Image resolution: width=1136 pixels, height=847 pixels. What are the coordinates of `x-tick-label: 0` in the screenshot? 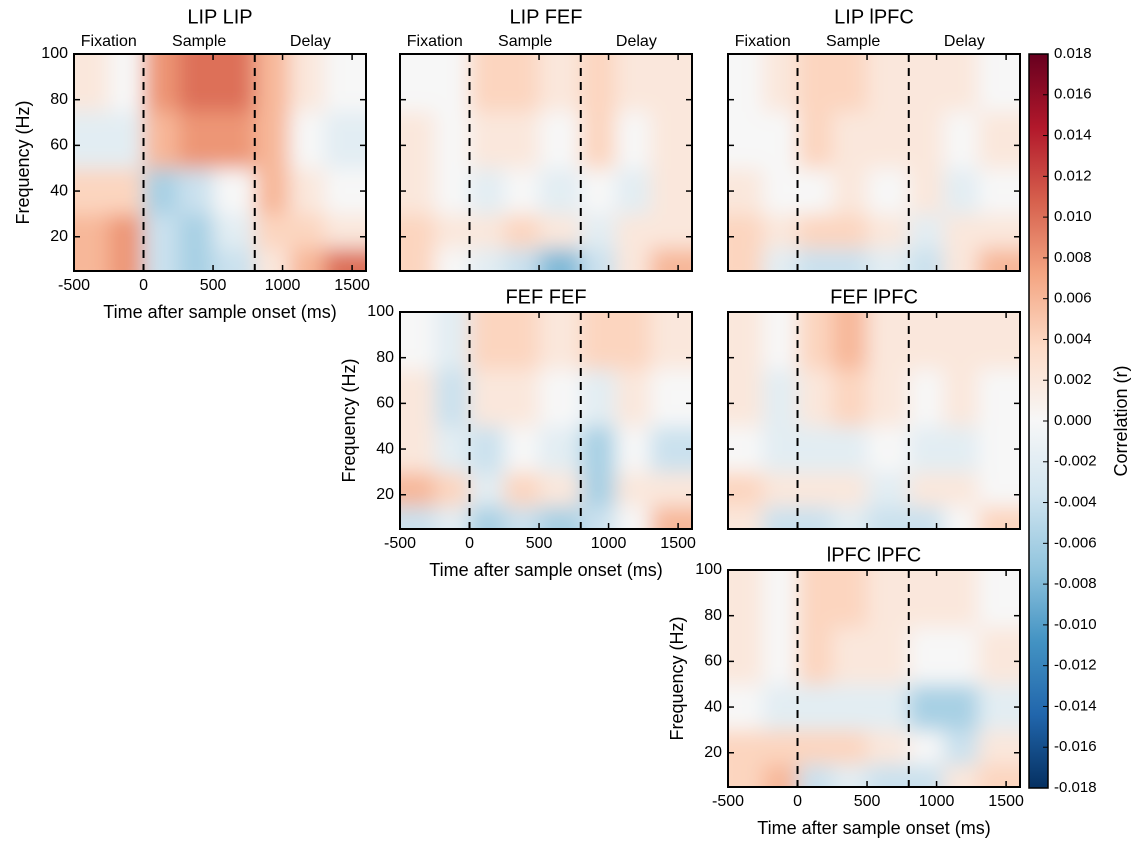 It's located at (797, 801).